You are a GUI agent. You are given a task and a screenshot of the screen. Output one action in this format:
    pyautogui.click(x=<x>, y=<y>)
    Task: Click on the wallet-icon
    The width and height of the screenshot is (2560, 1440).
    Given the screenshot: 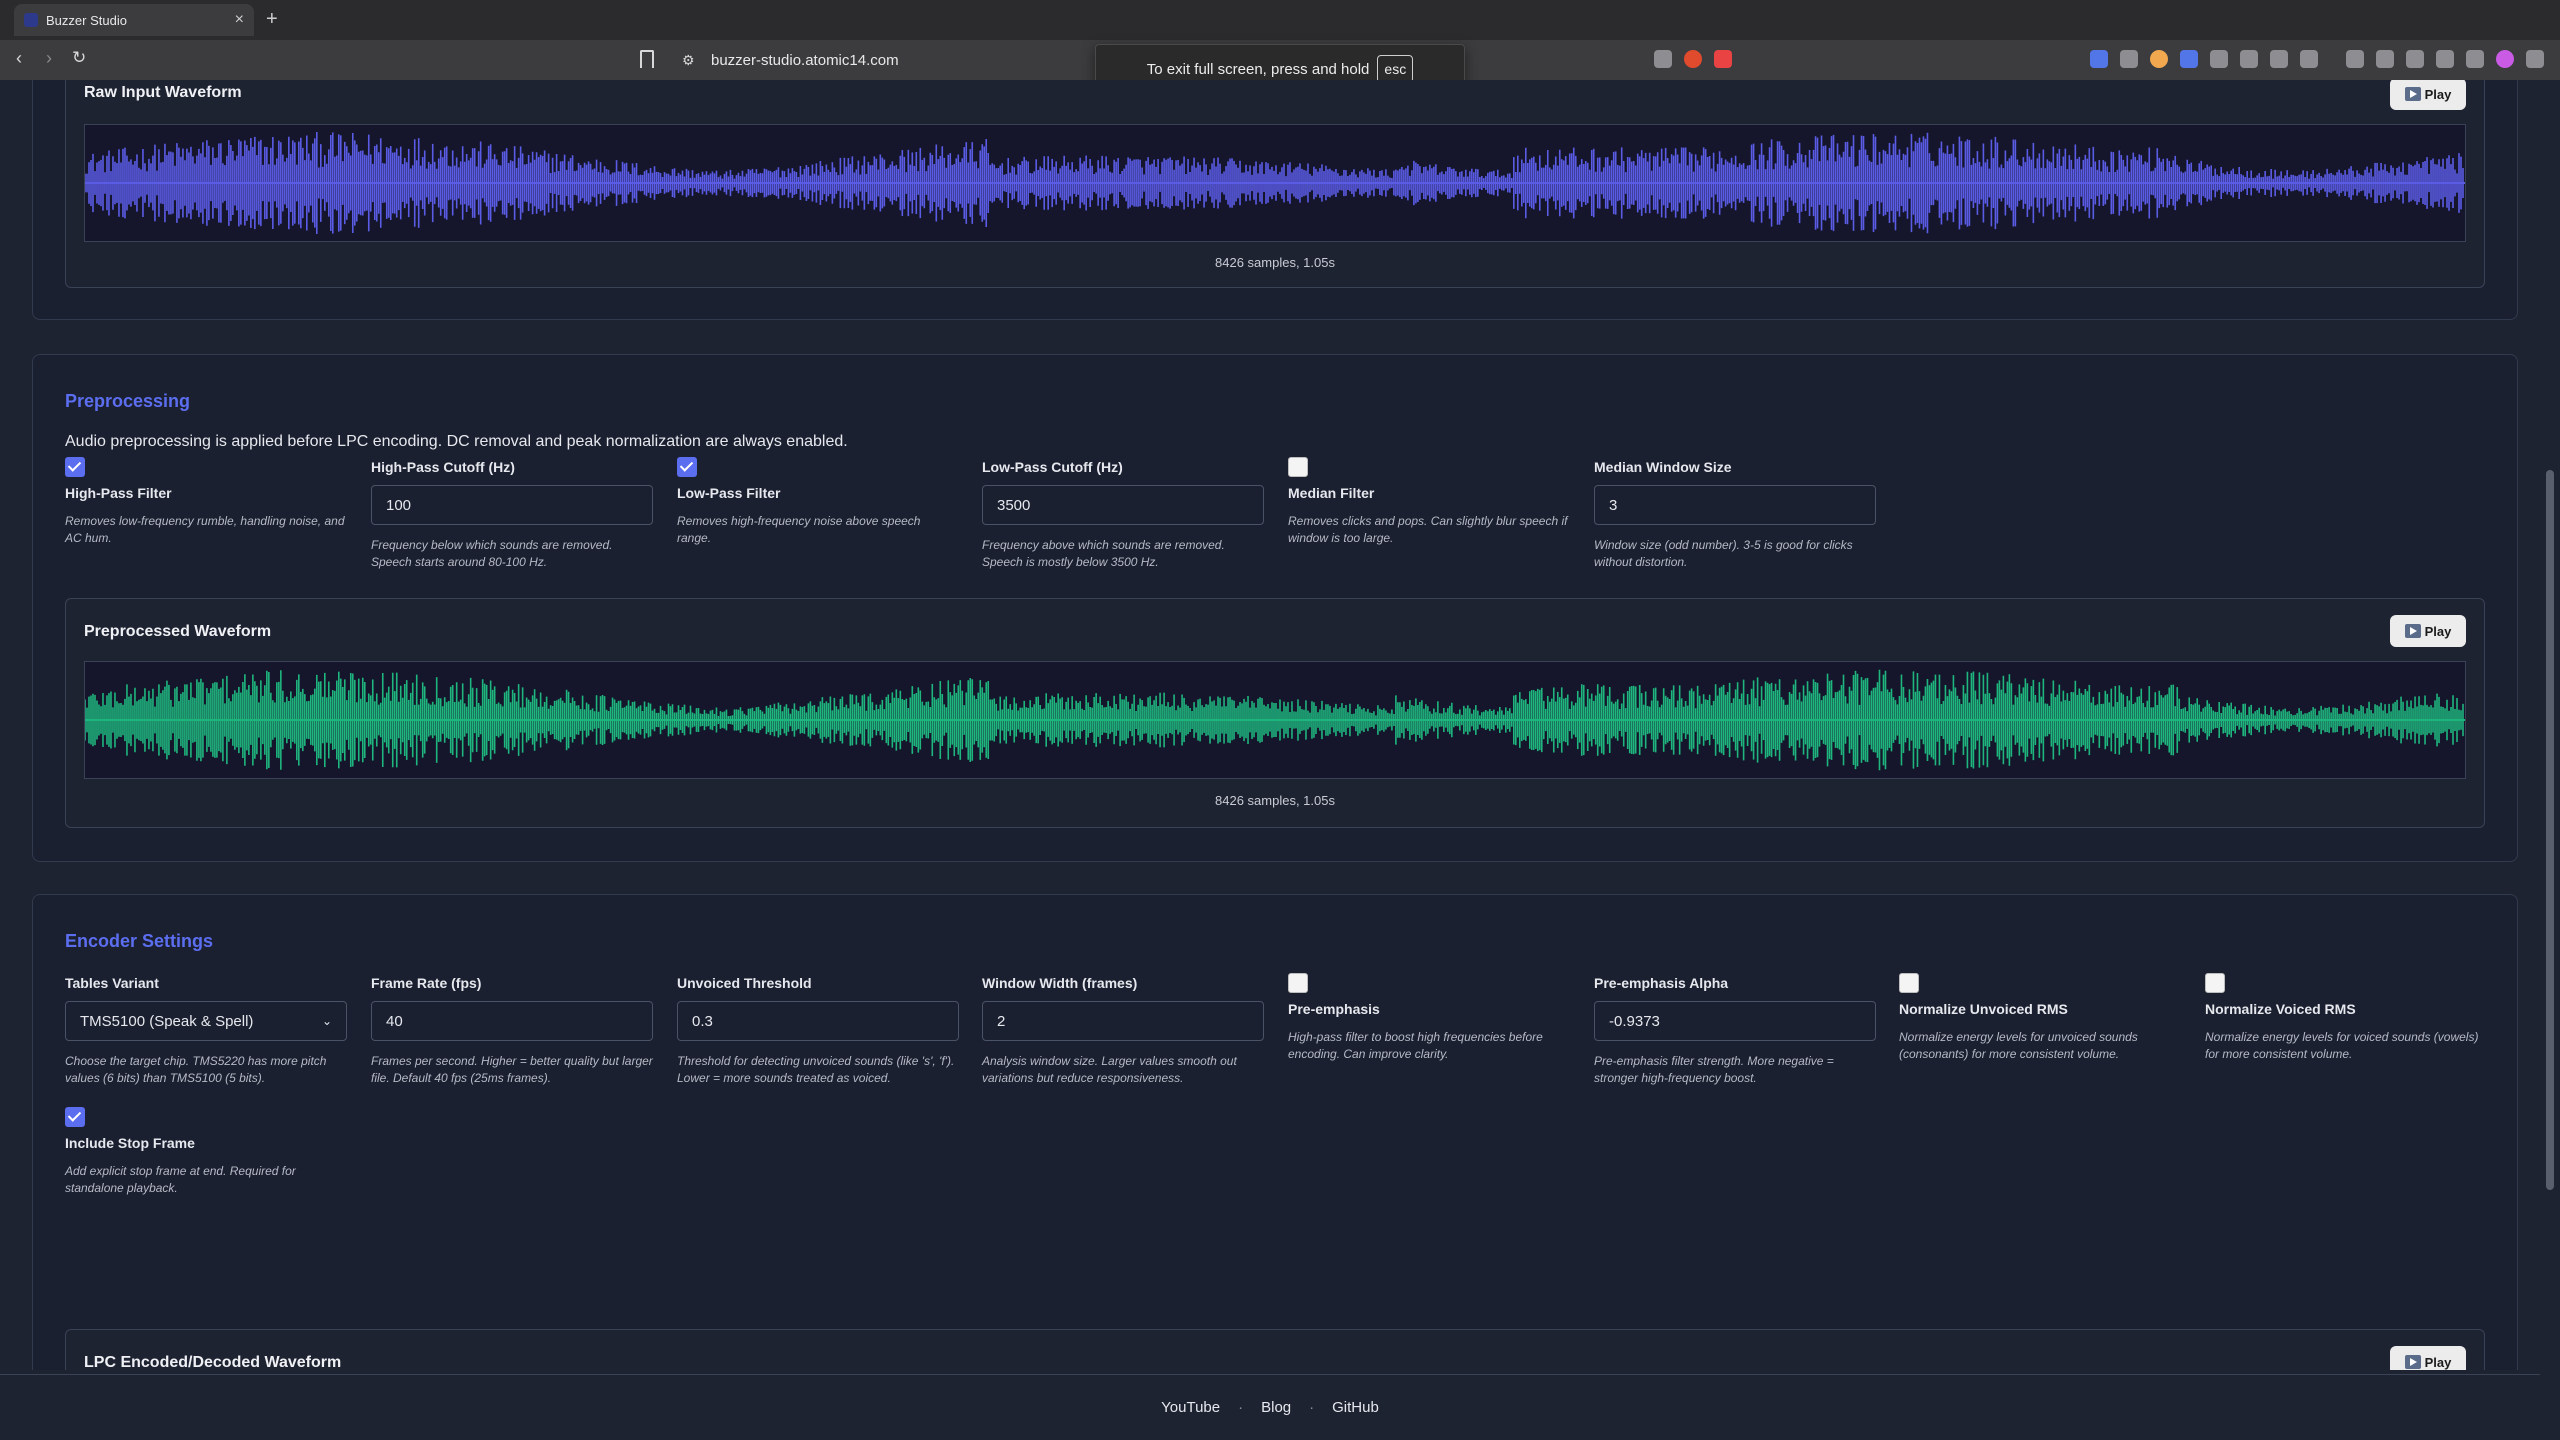 What is the action you would take?
    pyautogui.click(x=2415, y=59)
    